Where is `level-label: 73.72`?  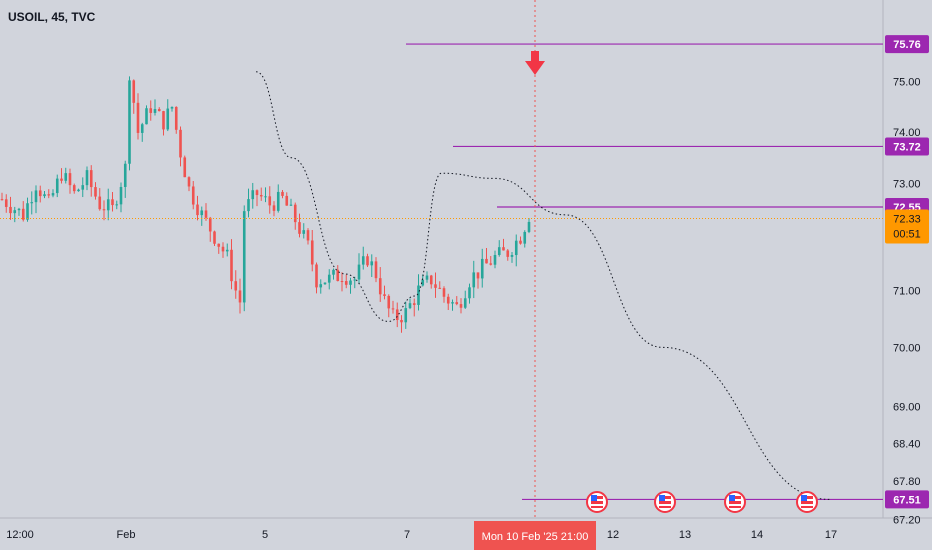
level-label: 73.72 is located at coordinates (907, 147).